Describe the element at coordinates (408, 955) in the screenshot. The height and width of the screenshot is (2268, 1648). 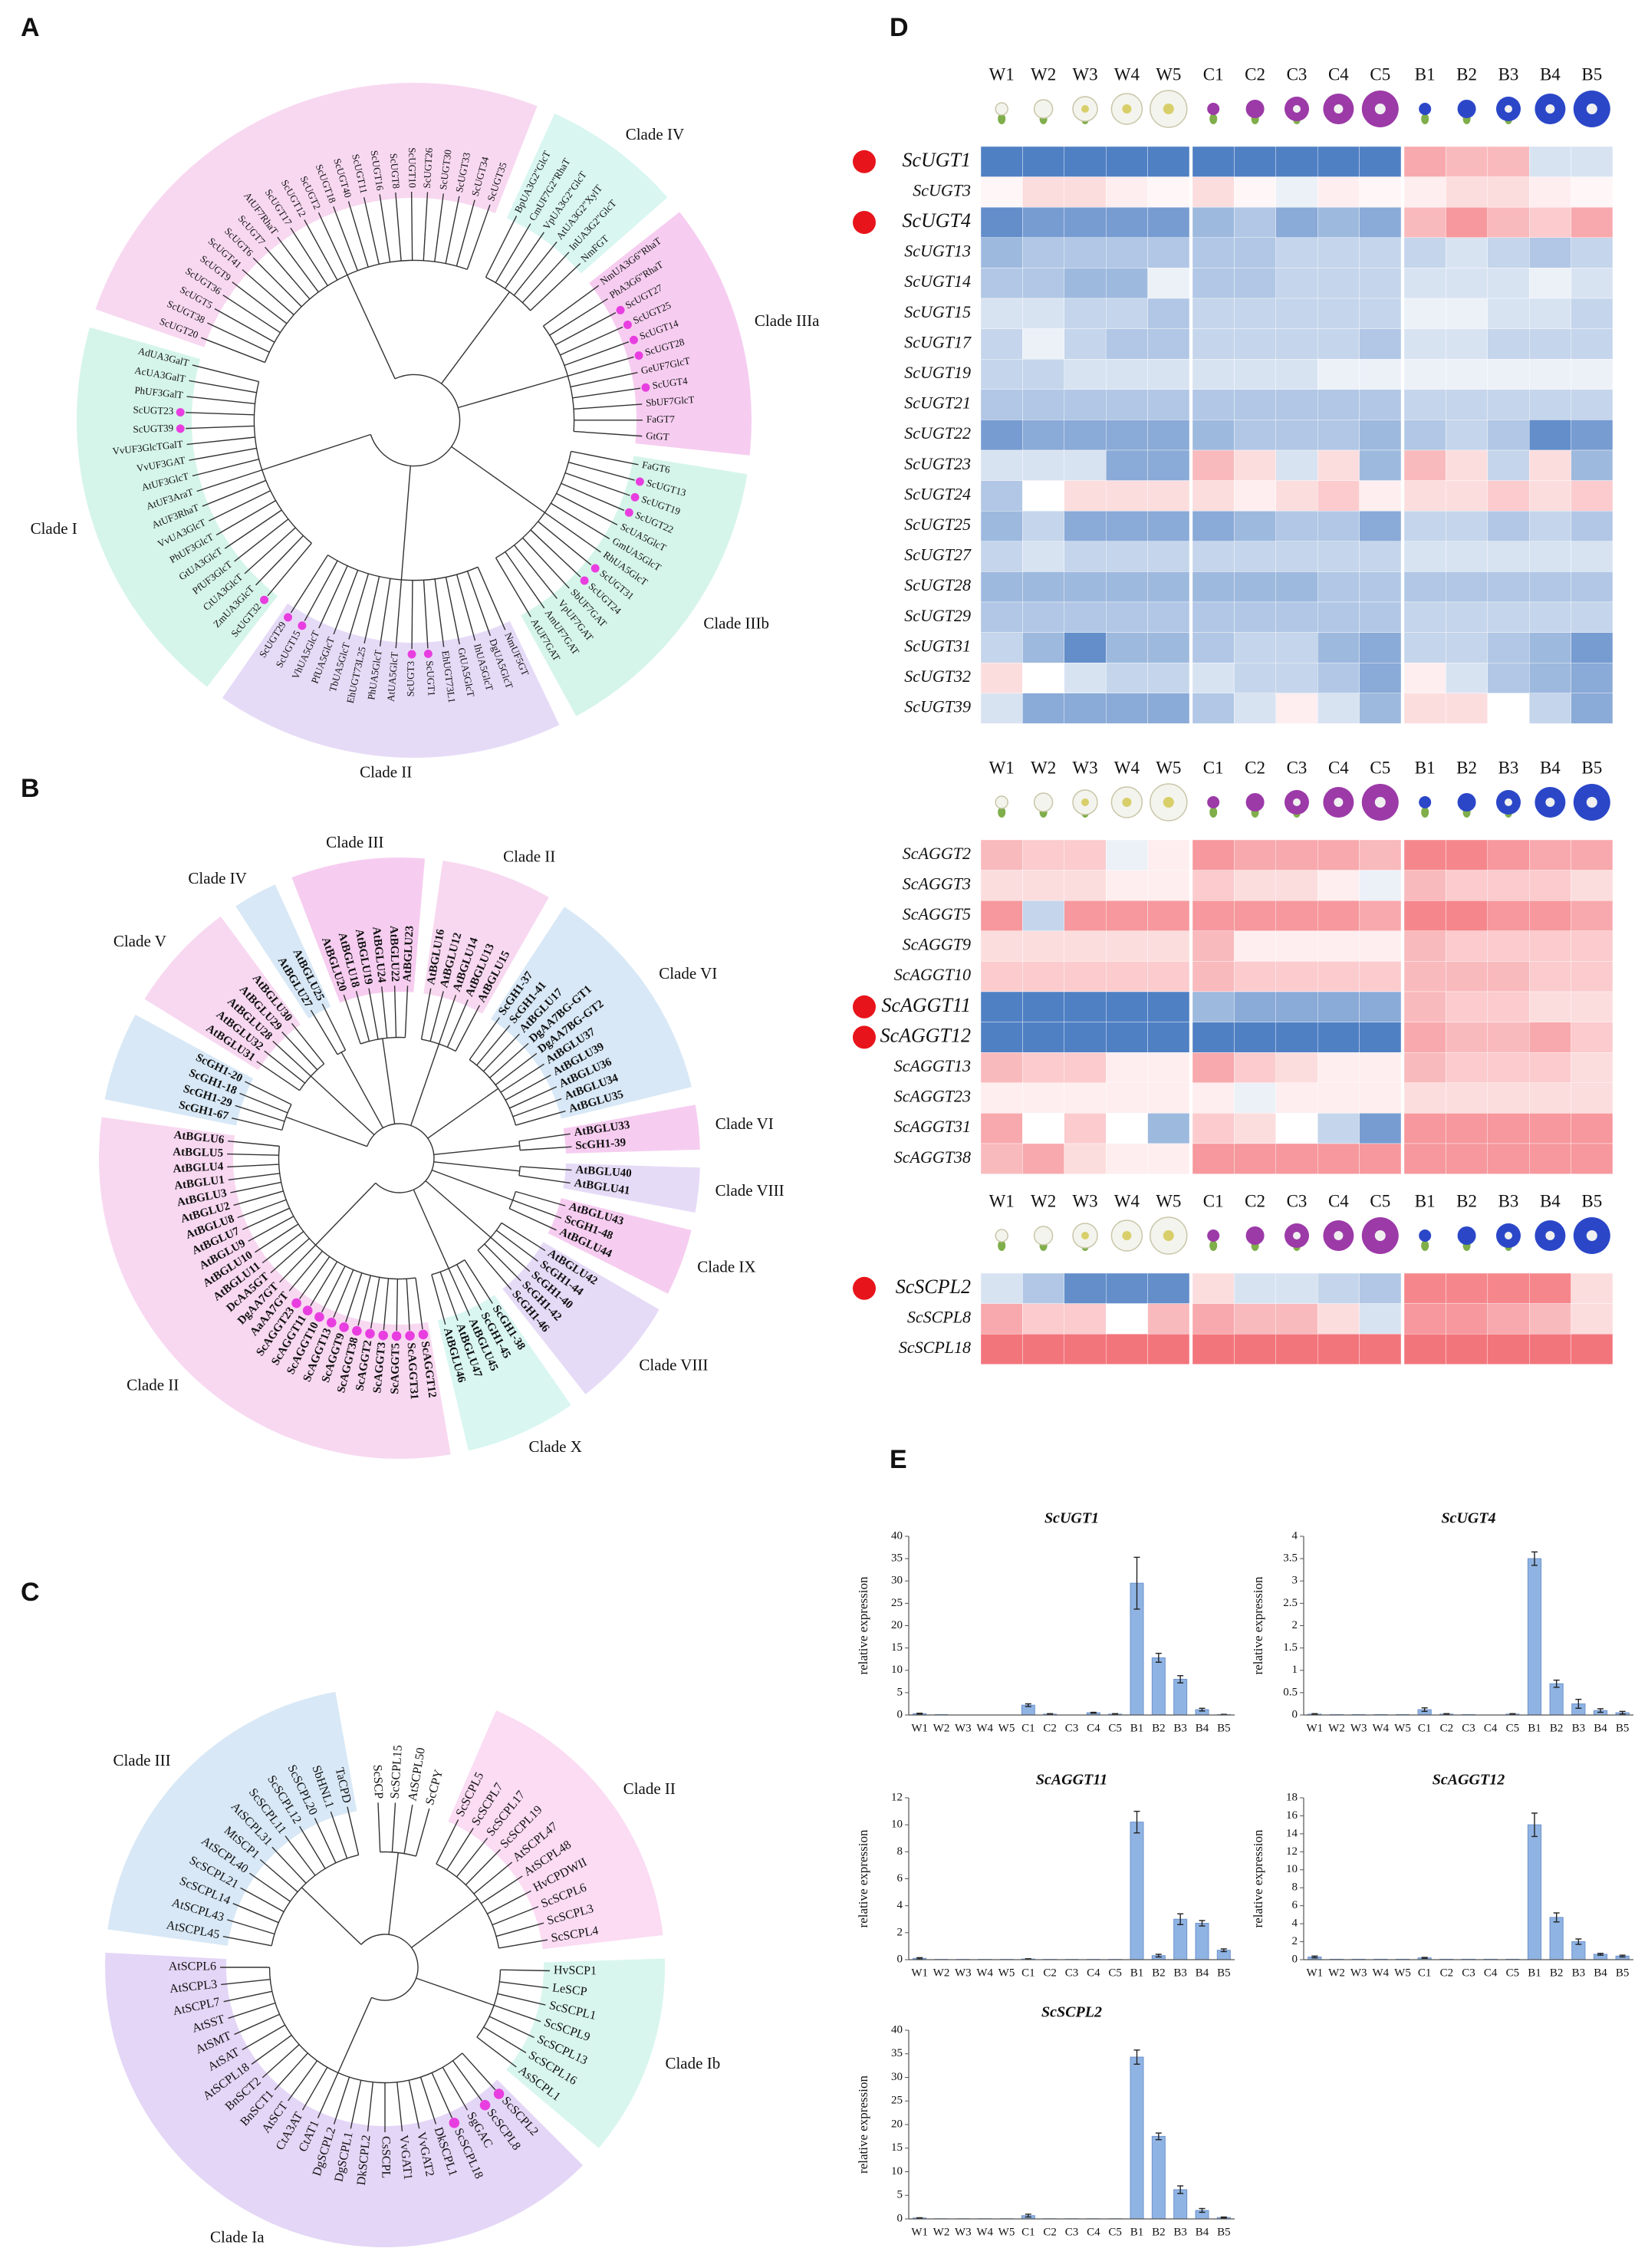
I see `leaf-label: AtBGLU23` at that location.